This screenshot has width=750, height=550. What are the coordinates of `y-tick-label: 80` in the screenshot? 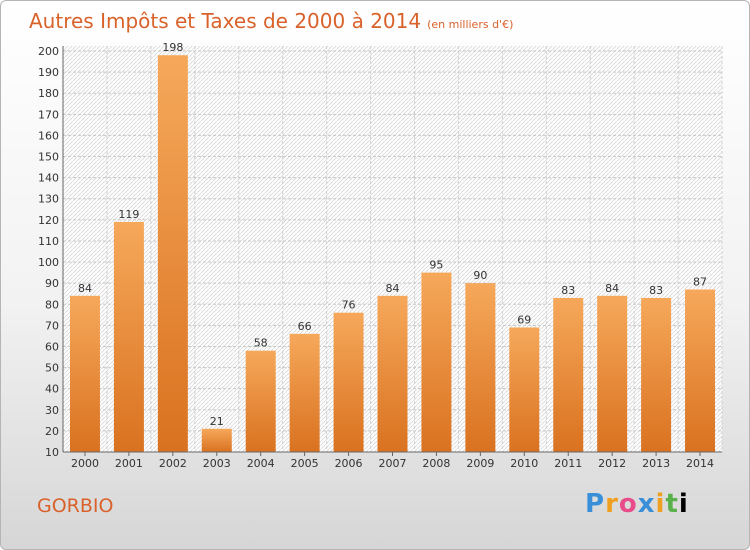 It's located at (52, 304).